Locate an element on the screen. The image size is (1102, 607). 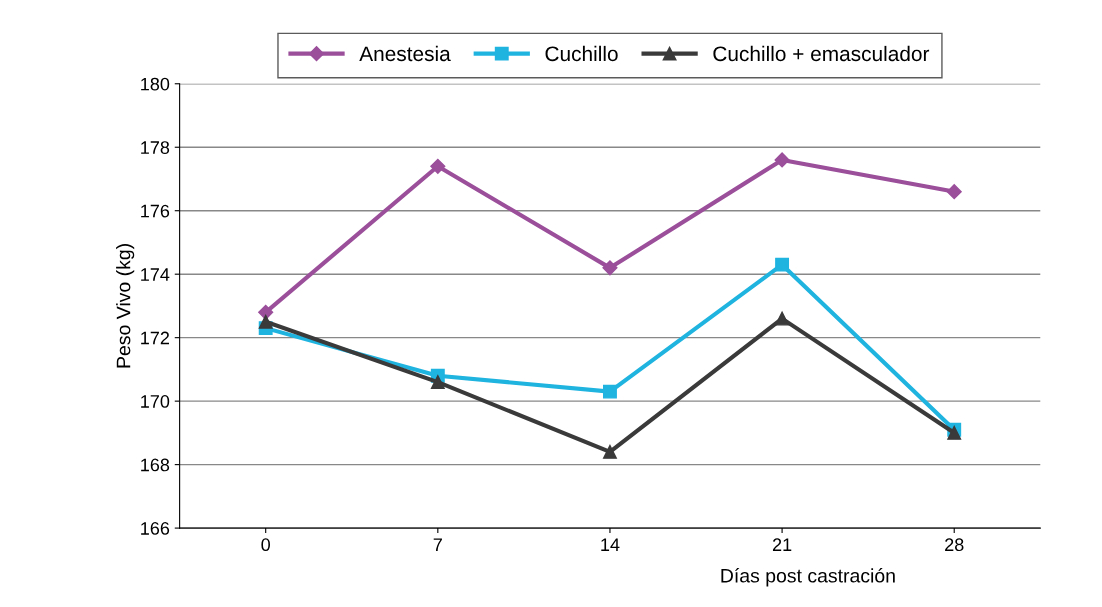
x-tick-label: 7 is located at coordinates (437, 544).